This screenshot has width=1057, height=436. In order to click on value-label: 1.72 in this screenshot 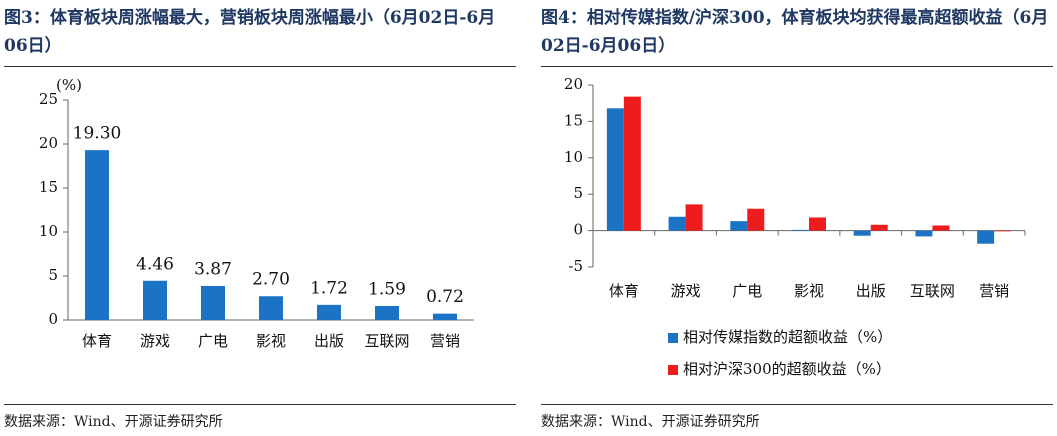, I will do `click(329, 288)`.